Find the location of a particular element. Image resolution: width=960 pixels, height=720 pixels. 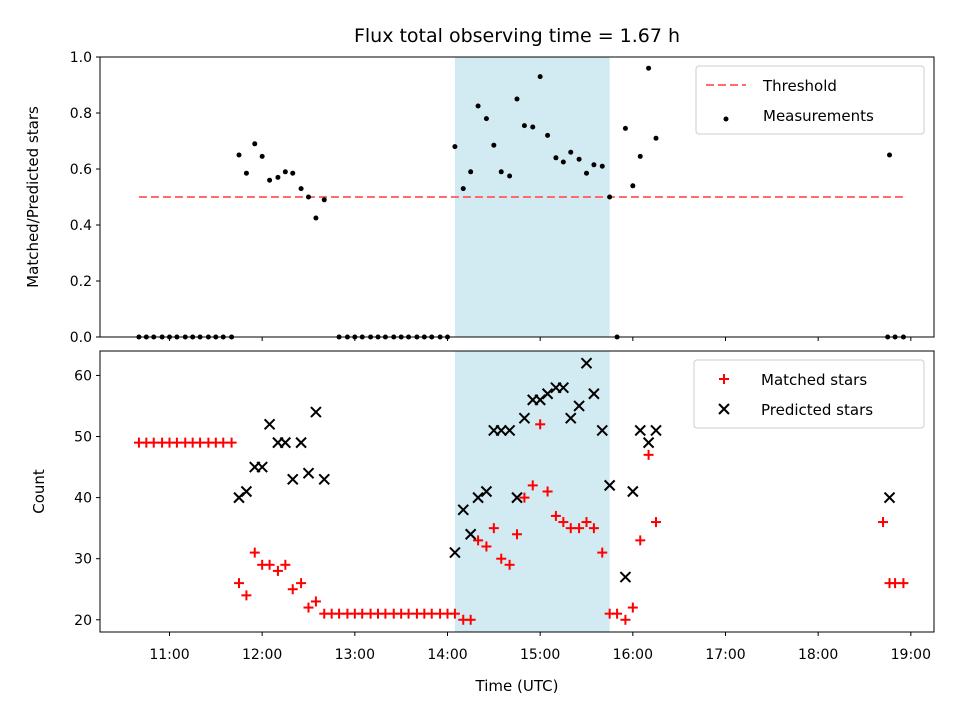

bottom-legend-box is located at coordinates (809, 394).